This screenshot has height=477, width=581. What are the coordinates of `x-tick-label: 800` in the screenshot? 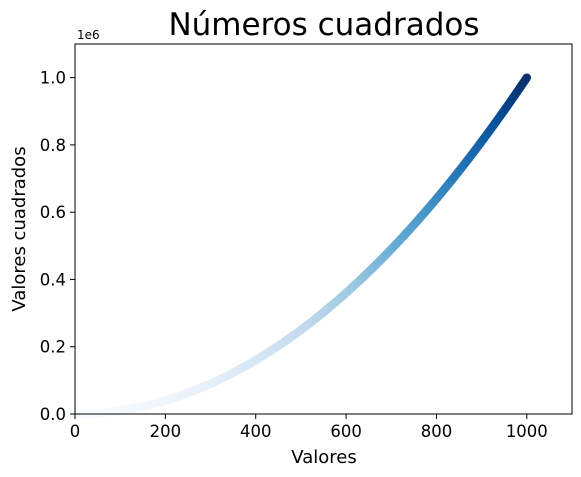 It's located at (437, 431).